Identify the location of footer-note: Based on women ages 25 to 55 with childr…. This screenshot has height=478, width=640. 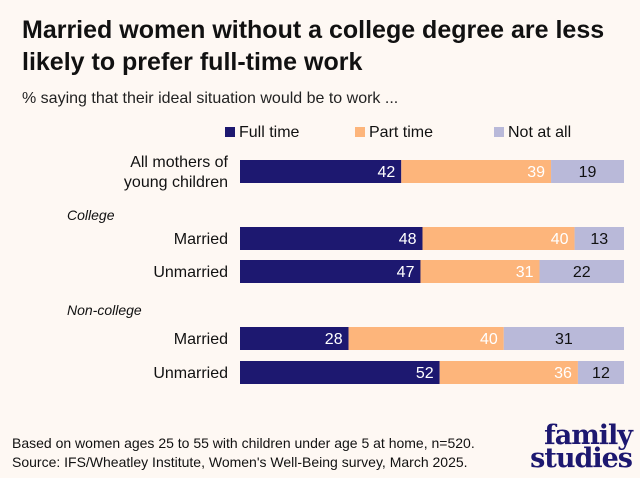
(243, 453).